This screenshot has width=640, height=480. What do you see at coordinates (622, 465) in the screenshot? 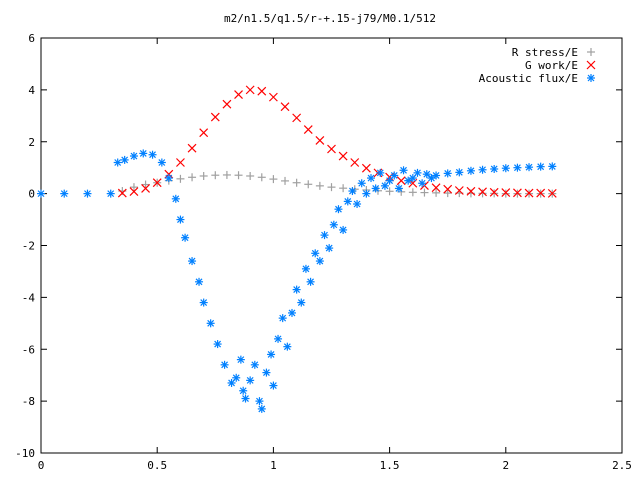
I see `x-tick-label: 2.5` at bounding box center [622, 465].